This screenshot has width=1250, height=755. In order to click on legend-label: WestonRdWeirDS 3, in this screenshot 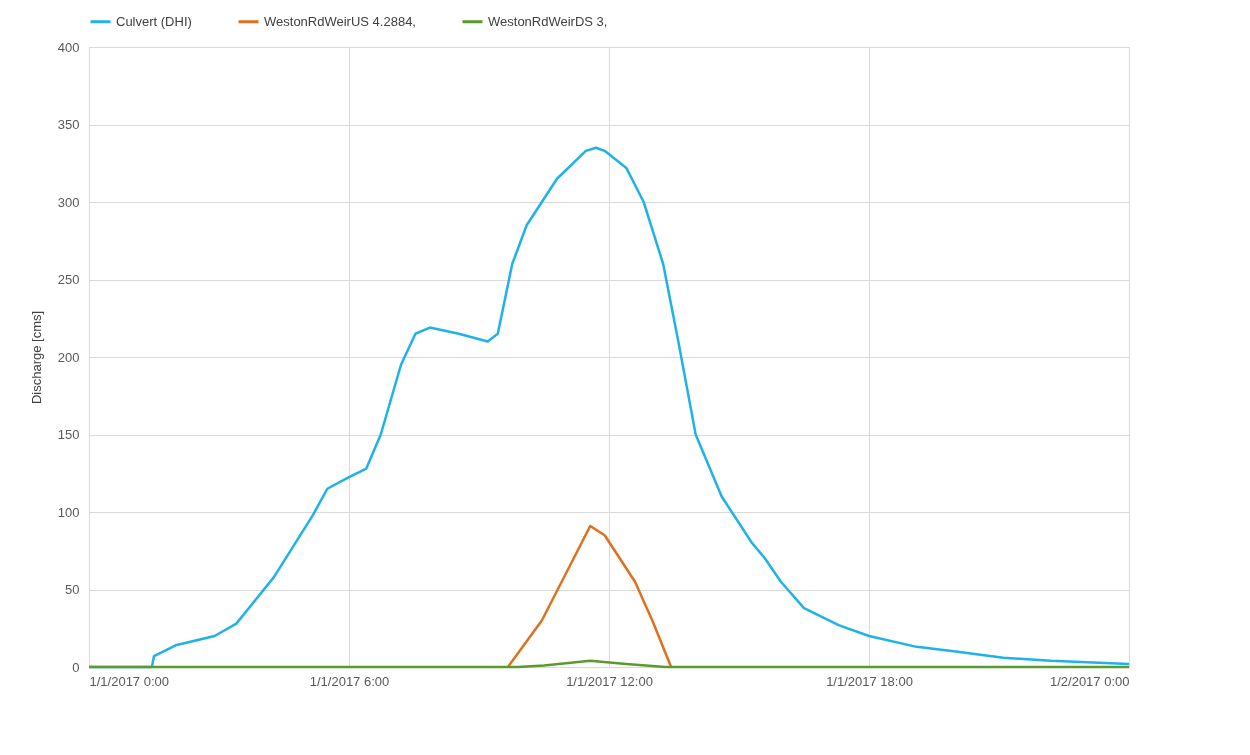, I will do `click(548, 21)`.